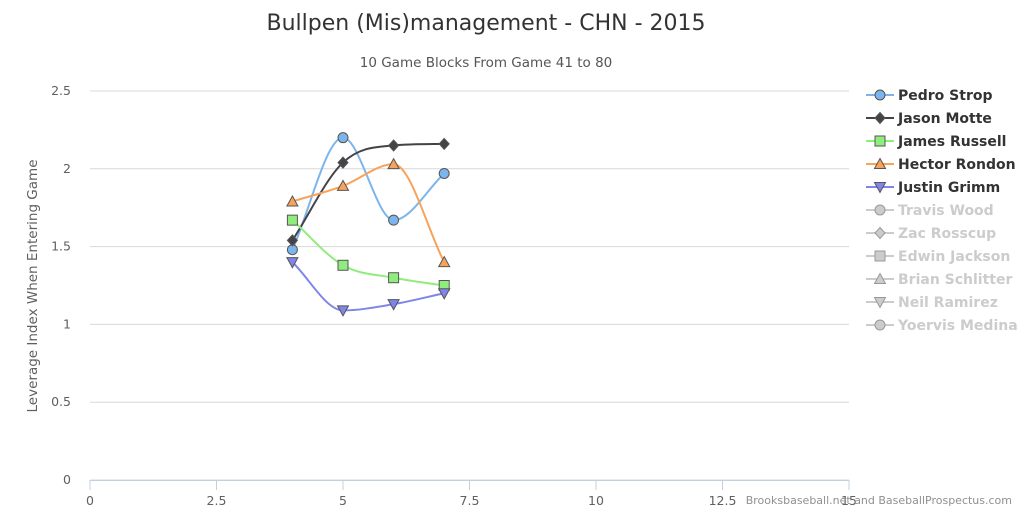 This screenshot has width=1024, height=512. What do you see at coordinates (947, 234) in the screenshot?
I see `legend-label: Zac Rosscup` at bounding box center [947, 234].